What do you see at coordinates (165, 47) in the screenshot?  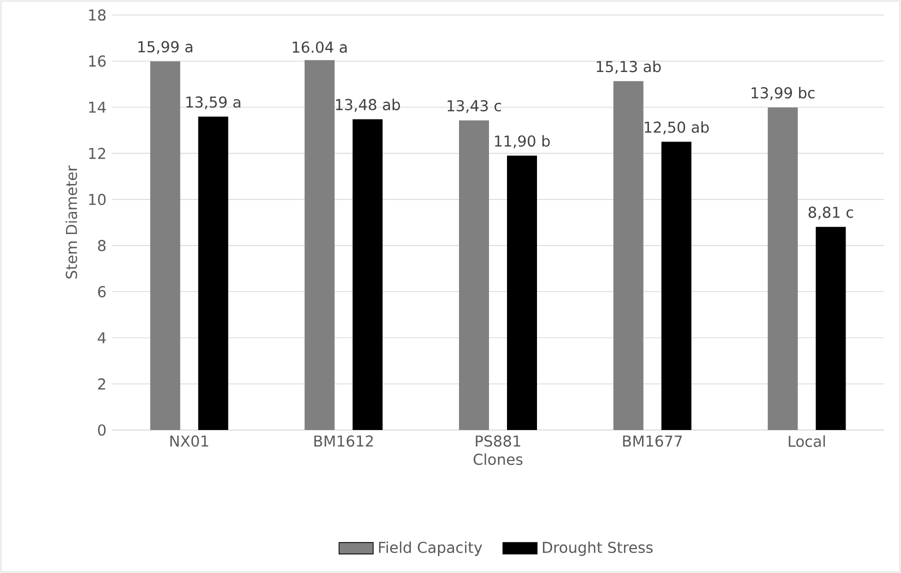 I see `data-label: 15,99 a` at bounding box center [165, 47].